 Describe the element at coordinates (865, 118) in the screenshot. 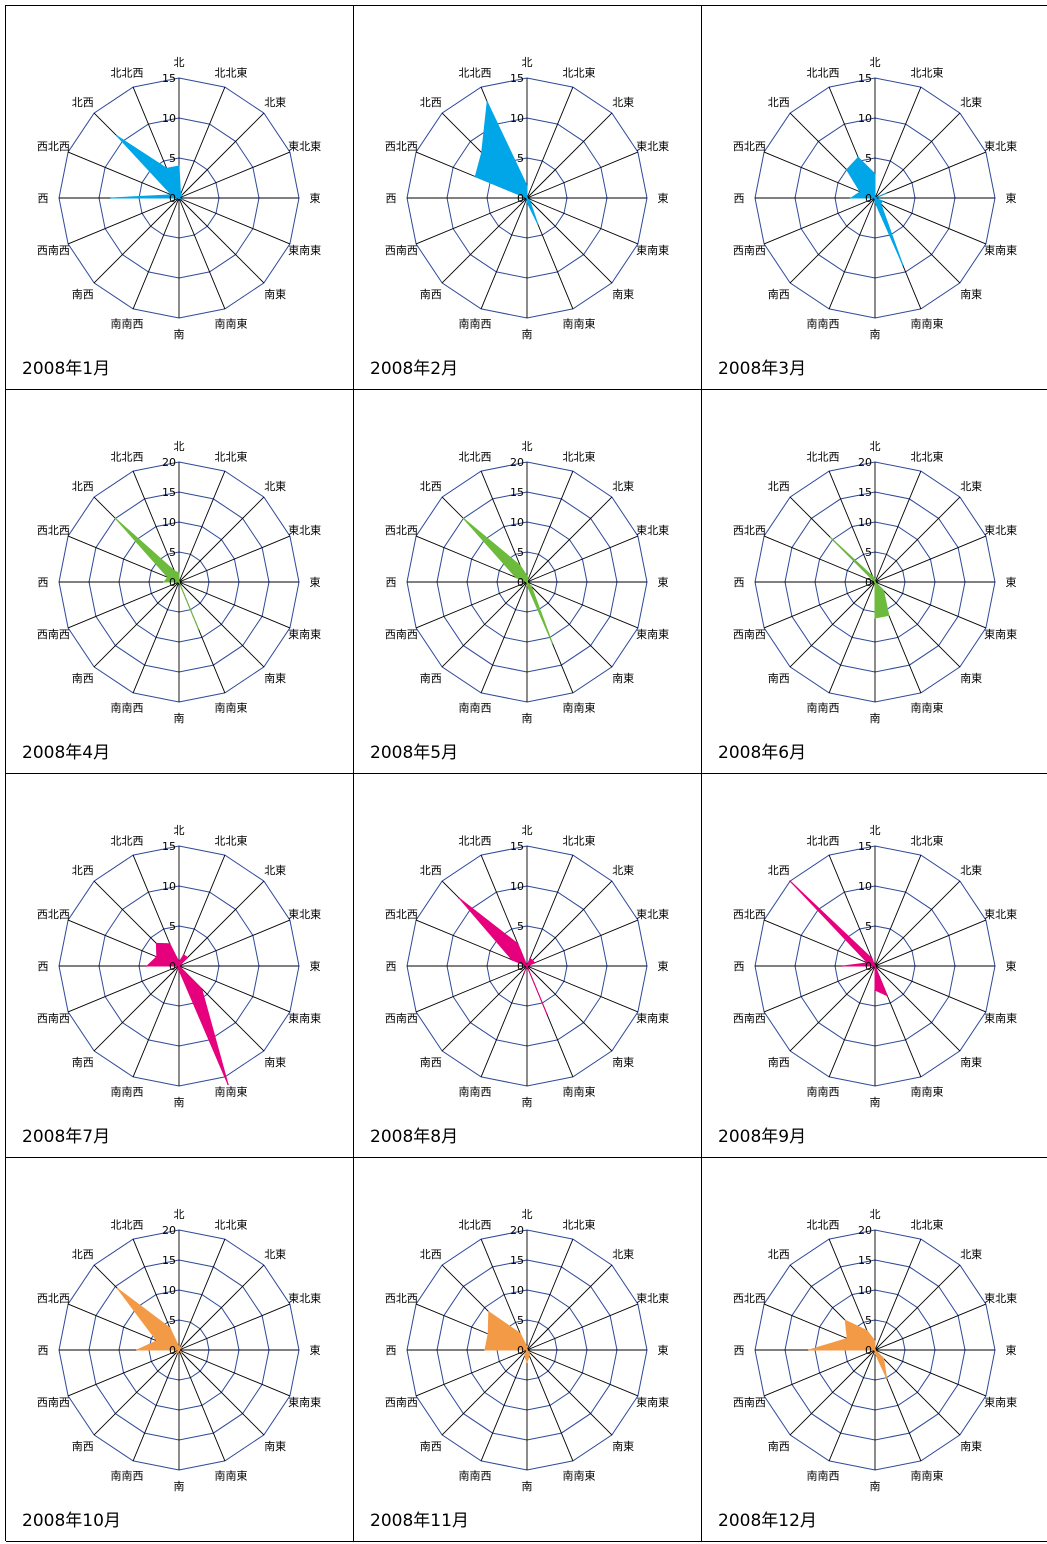

I see `tick-label: 10` at that location.